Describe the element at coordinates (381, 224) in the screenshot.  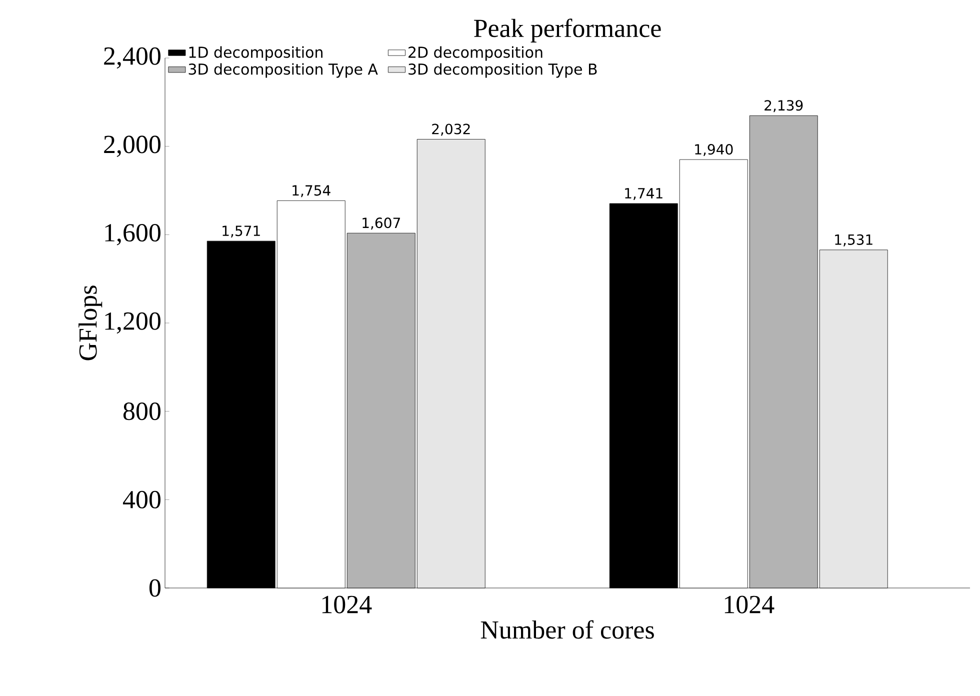
I see `data-label: 1,607` at that location.